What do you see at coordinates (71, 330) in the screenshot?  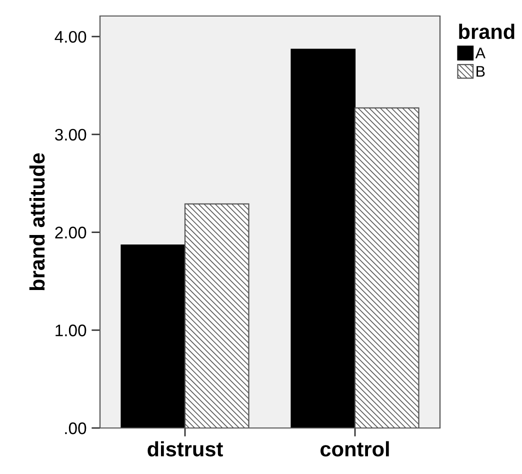 I see `y-tick-label: 1.00` at bounding box center [71, 330].